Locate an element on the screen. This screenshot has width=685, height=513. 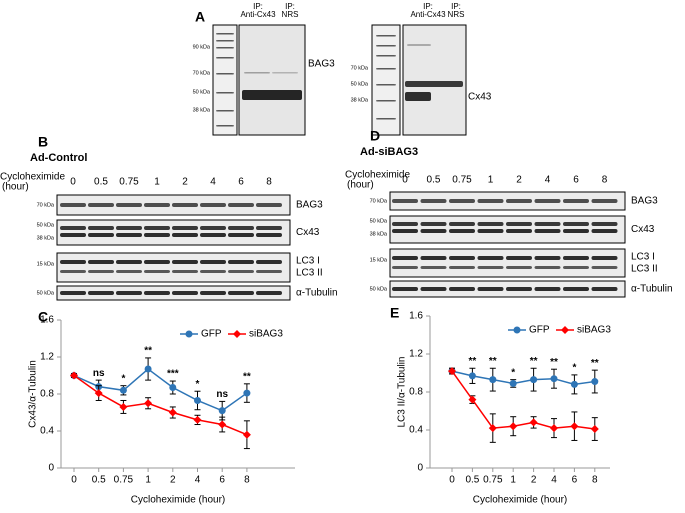
y-tick-label: 1.6 is located at coordinates (47, 320).